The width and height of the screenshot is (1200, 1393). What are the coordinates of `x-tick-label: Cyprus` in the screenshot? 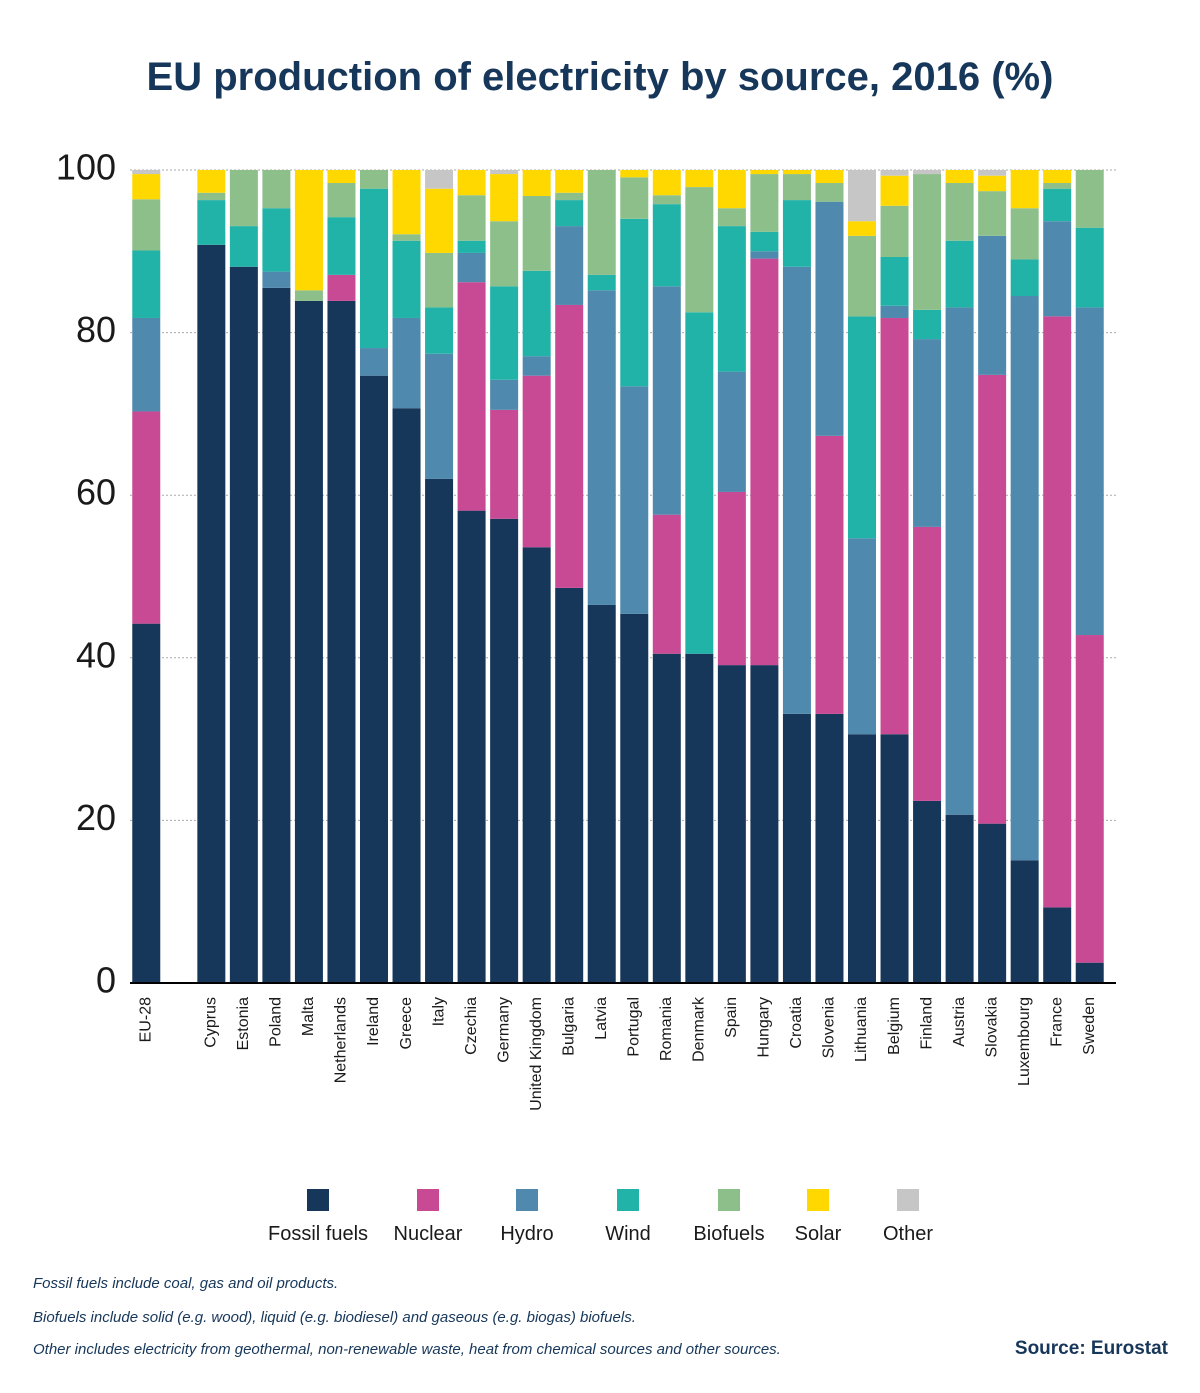 It's located at (211, 1022).